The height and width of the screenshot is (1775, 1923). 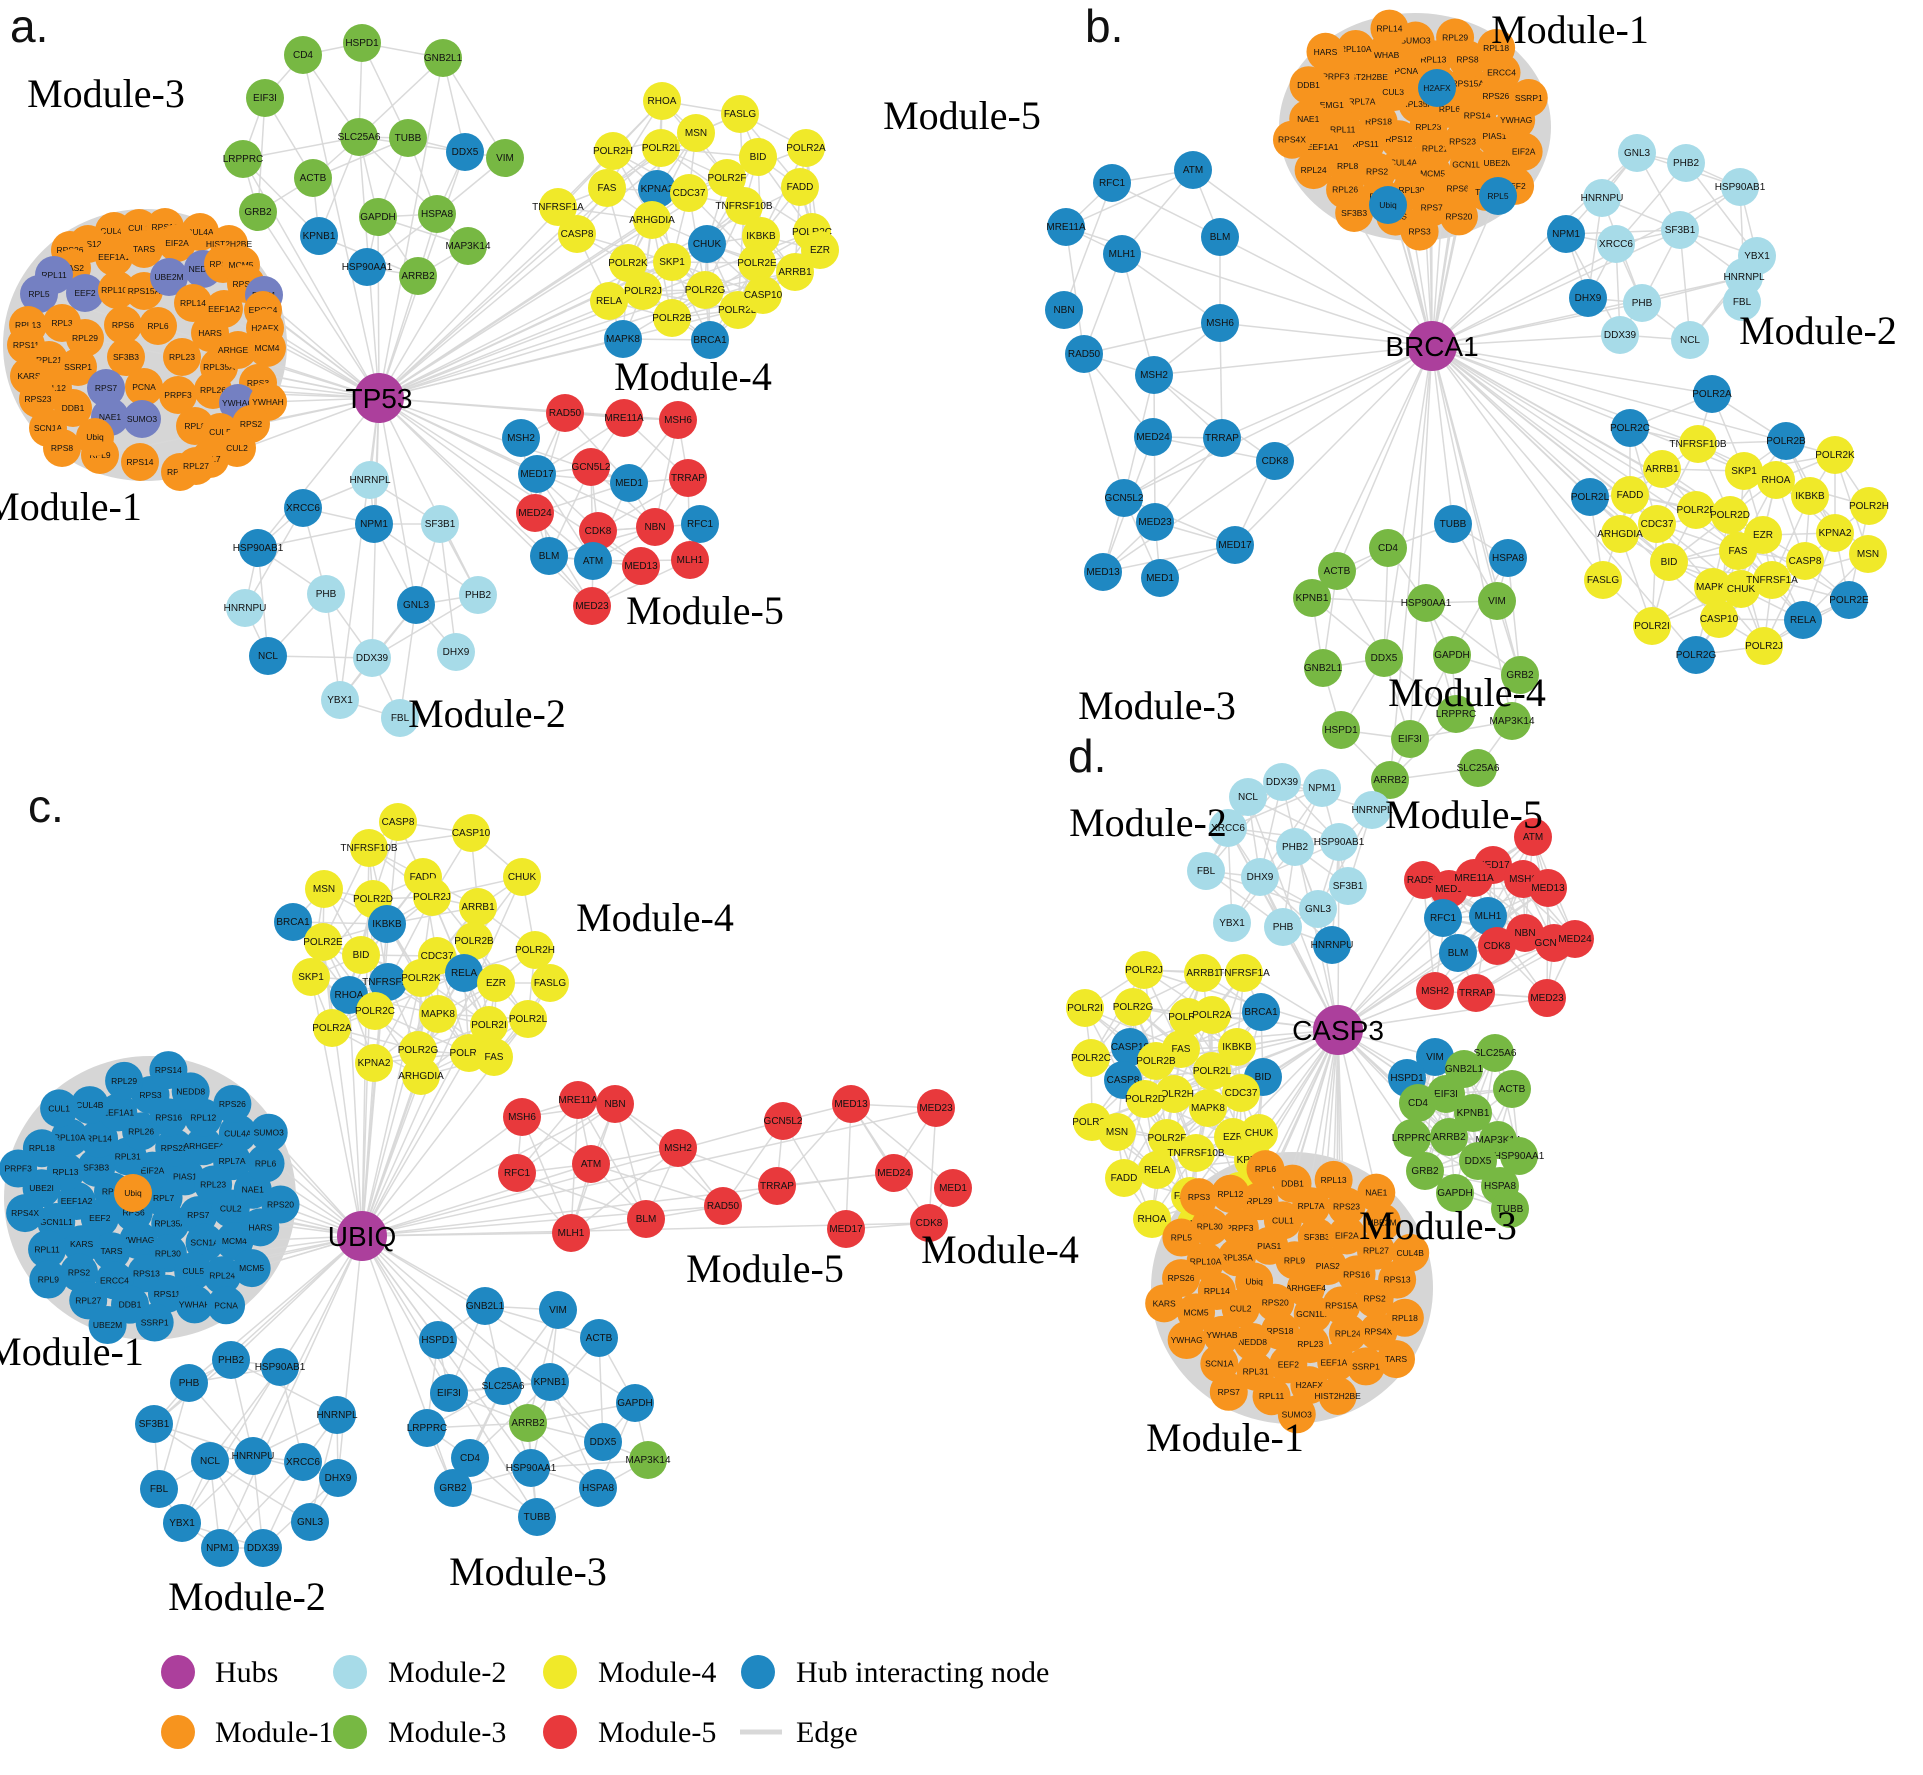 I want to click on node-POLR2E: POLR2E, so click(x=1849, y=600).